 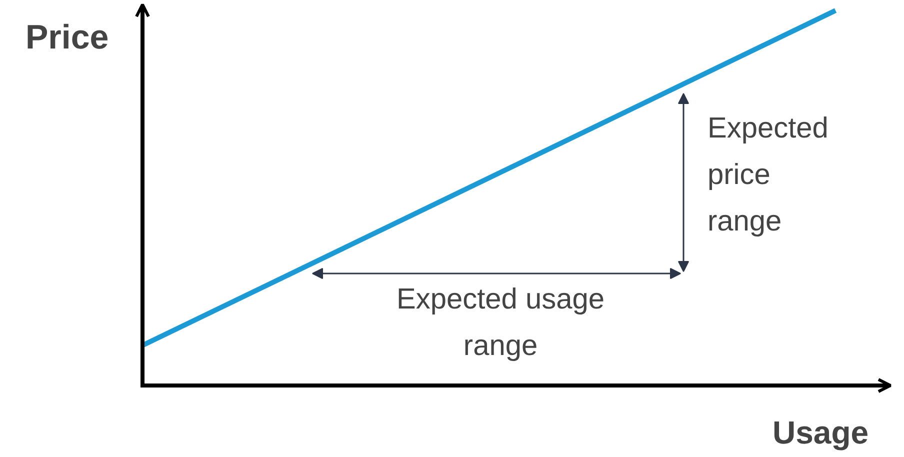 What do you see at coordinates (500, 323) in the screenshot?
I see `annotation: Expected usage range` at bounding box center [500, 323].